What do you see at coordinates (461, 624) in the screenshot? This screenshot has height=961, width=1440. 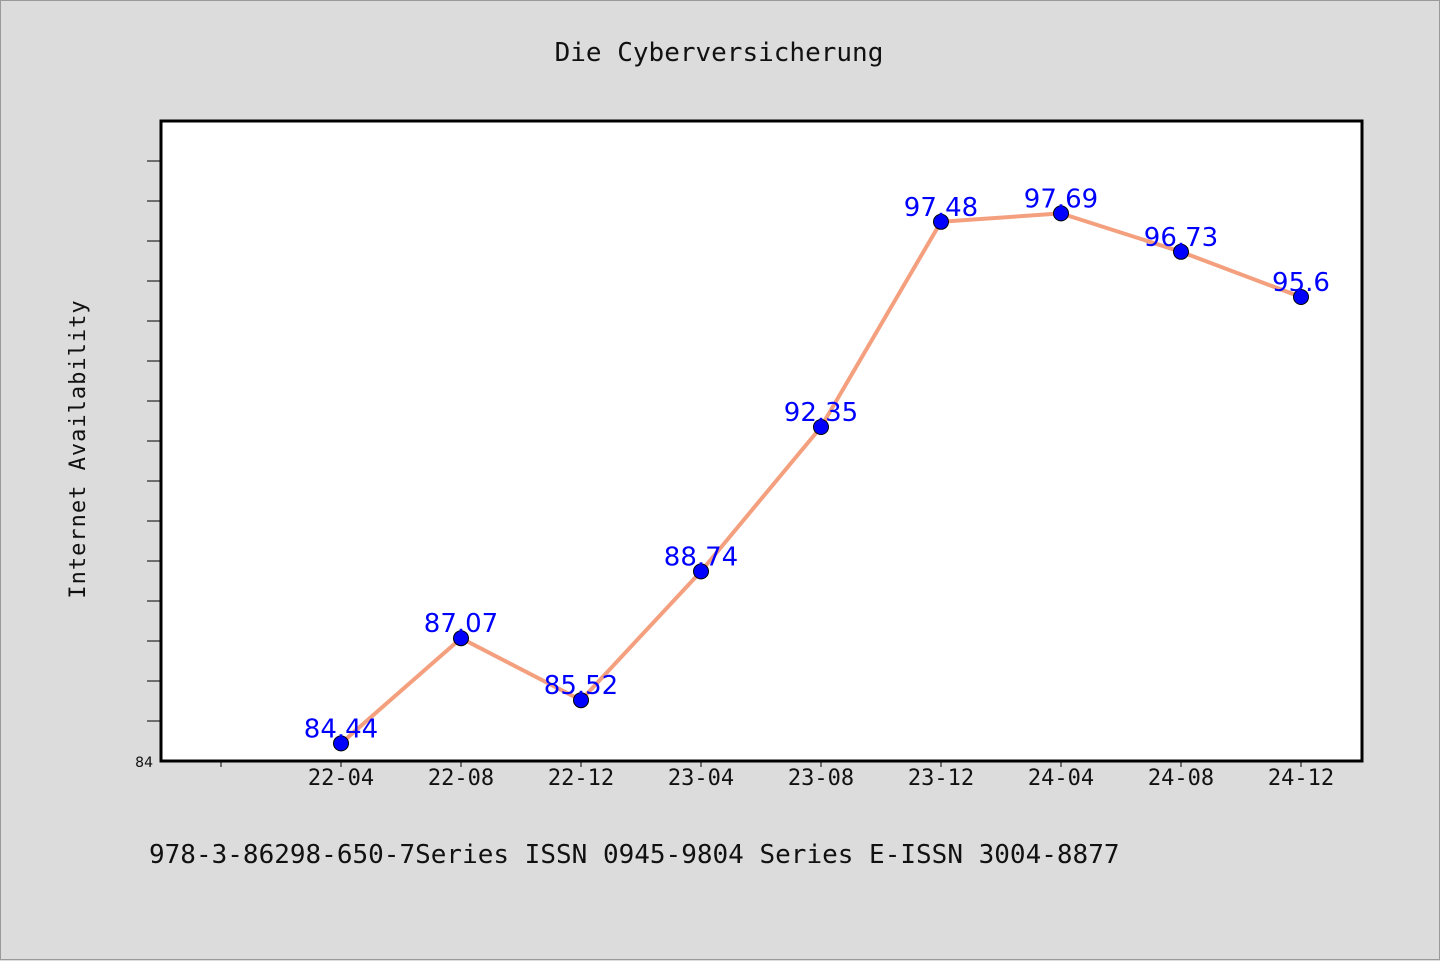 I see `data-label: 87.07` at bounding box center [461, 624].